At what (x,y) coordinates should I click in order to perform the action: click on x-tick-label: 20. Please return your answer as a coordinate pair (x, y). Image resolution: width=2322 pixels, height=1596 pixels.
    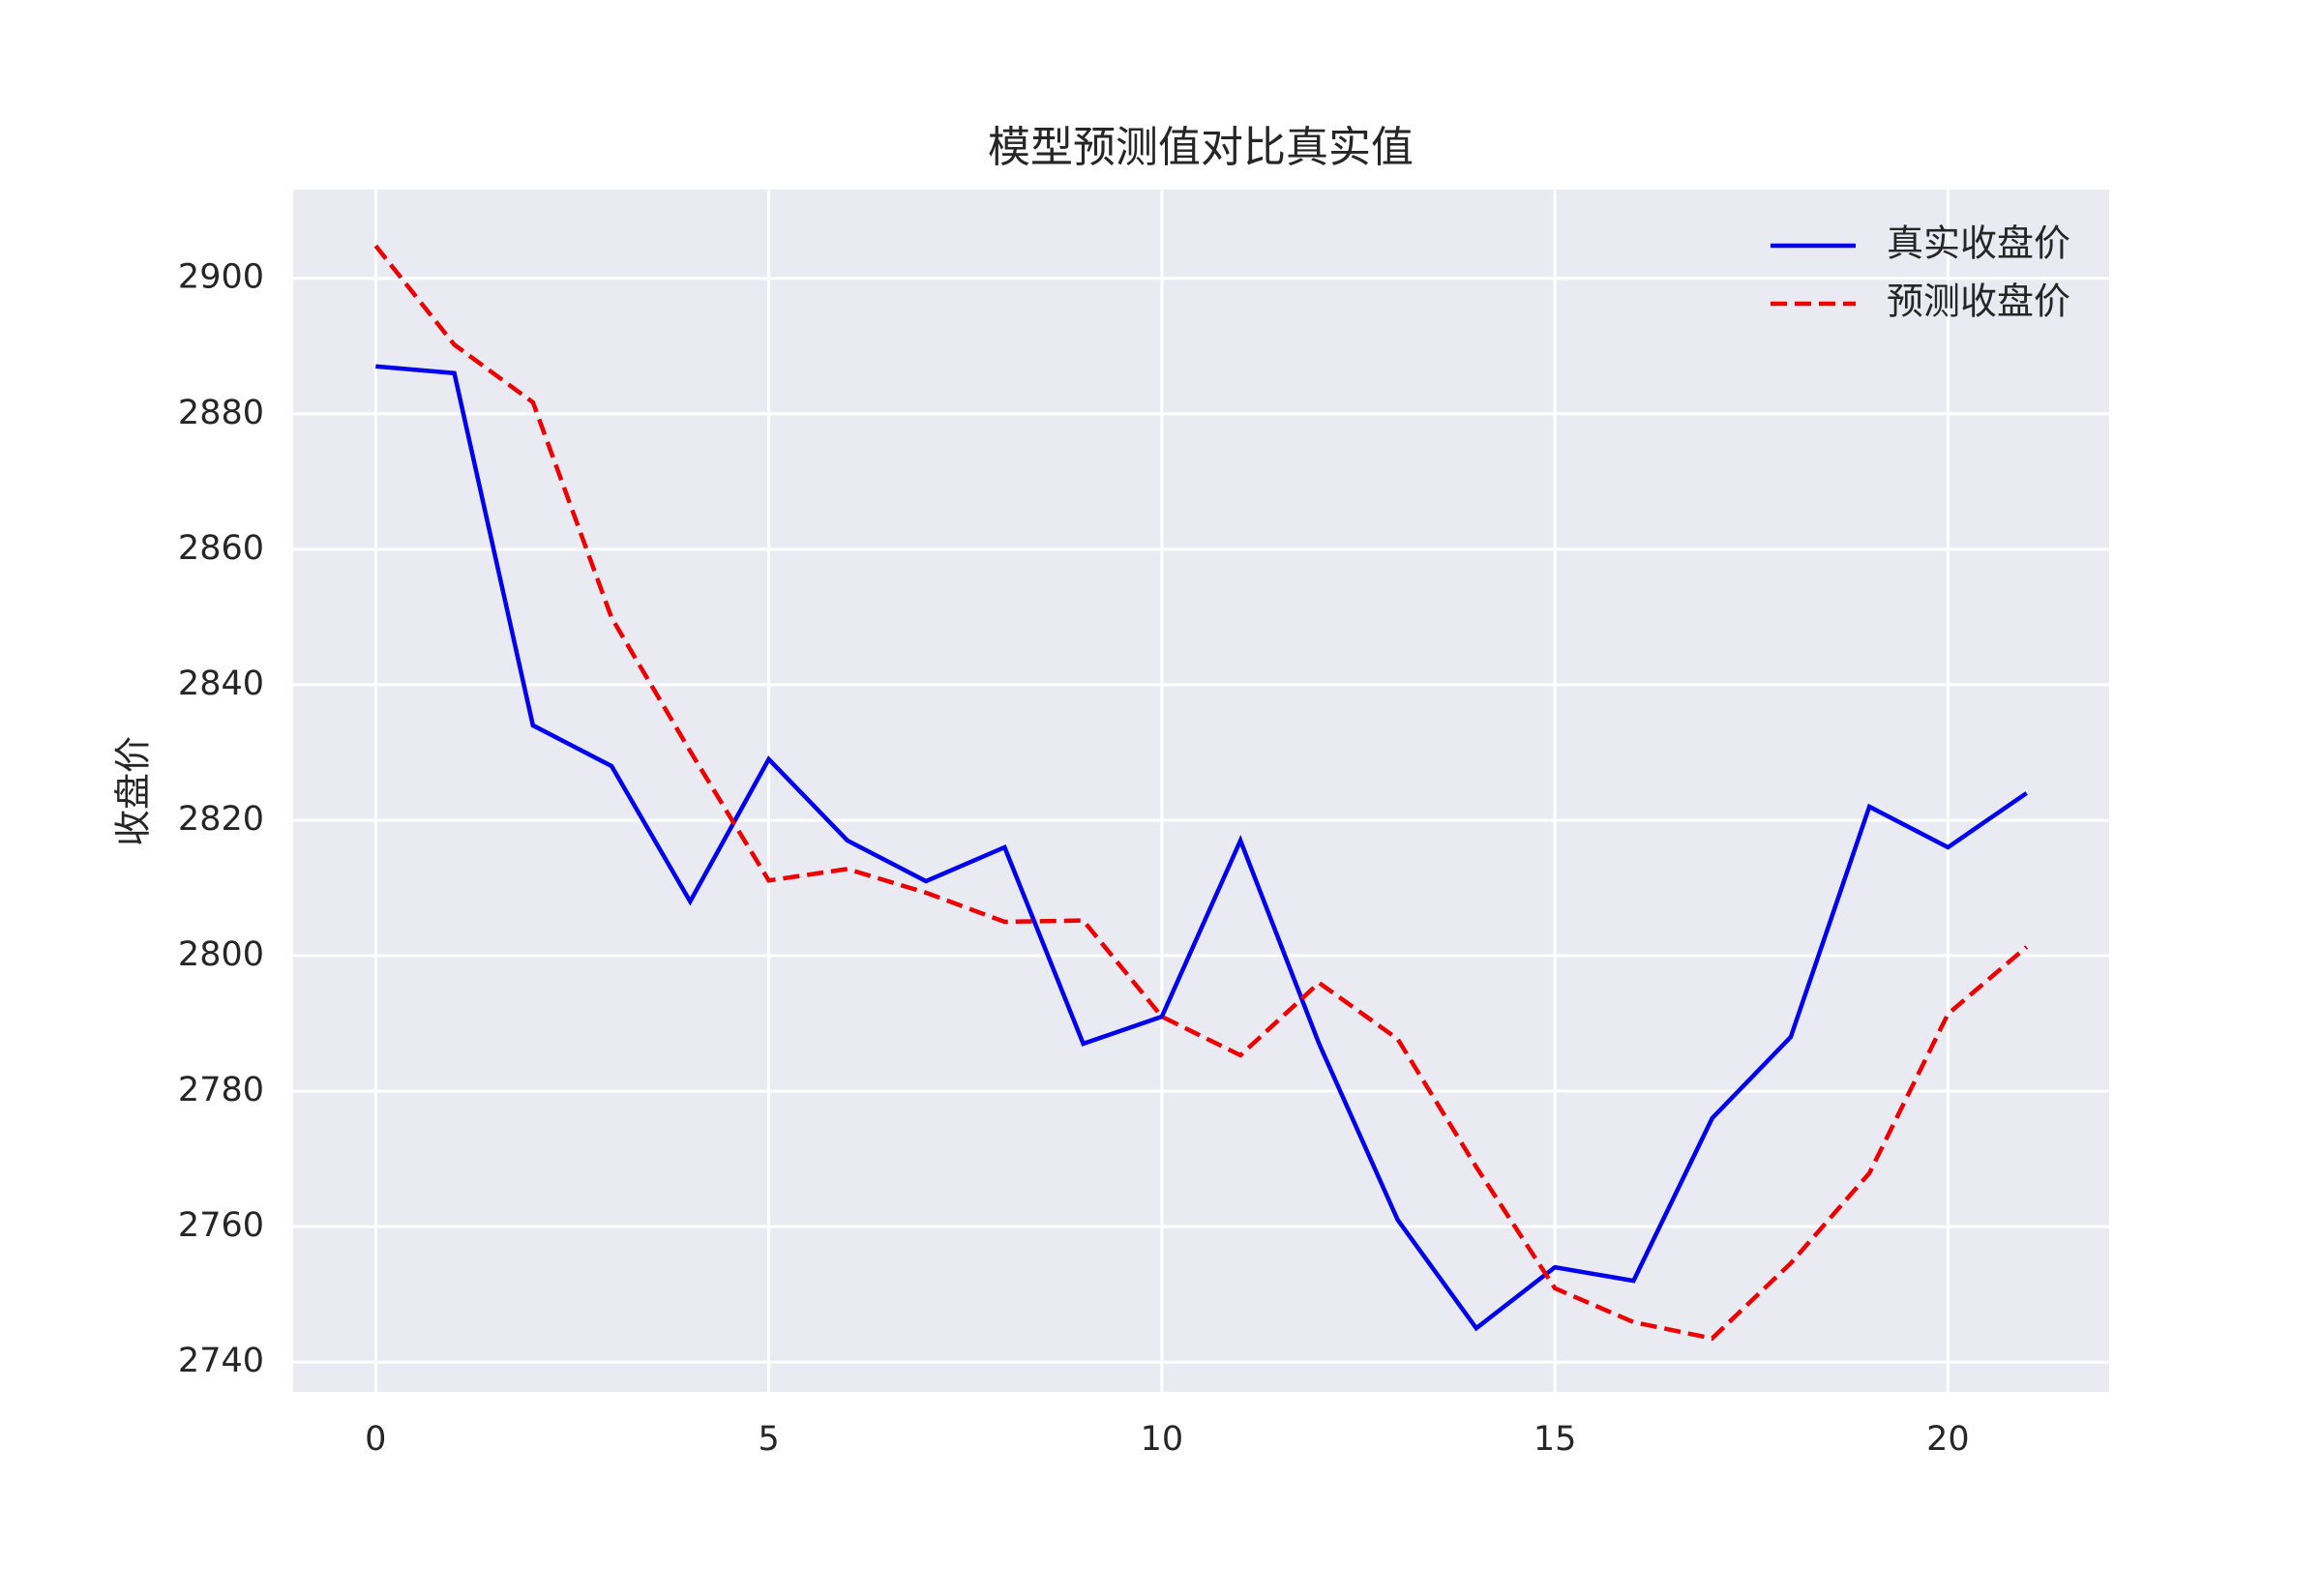
    Looking at the image, I should click on (1948, 1439).